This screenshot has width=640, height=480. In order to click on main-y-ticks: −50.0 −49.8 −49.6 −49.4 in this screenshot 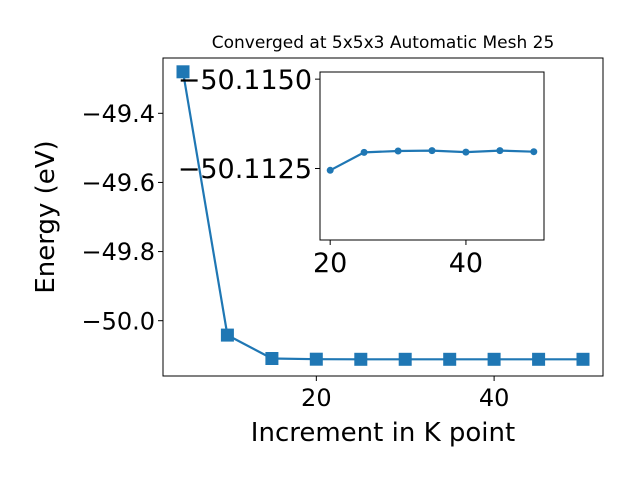, I will do `click(122, 217)`.